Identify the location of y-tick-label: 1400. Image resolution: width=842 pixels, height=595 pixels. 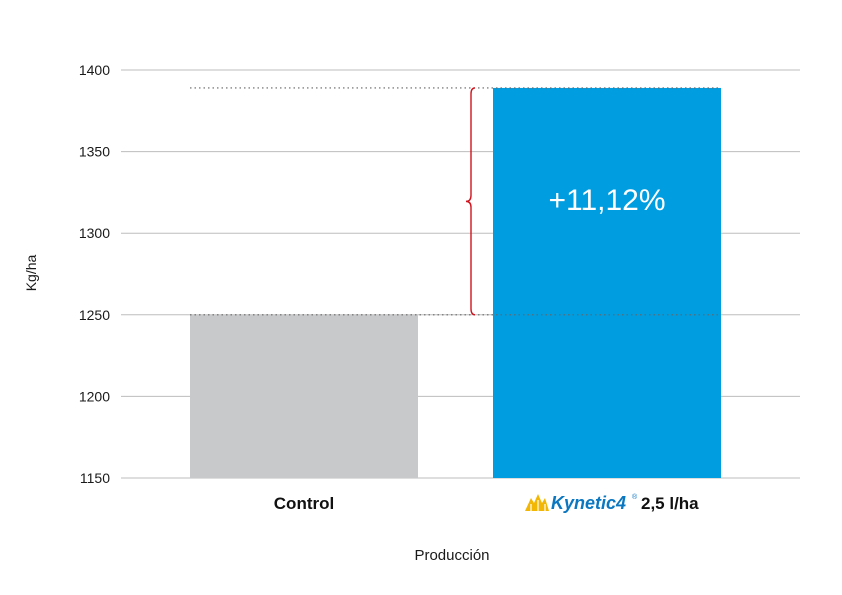
(94, 70).